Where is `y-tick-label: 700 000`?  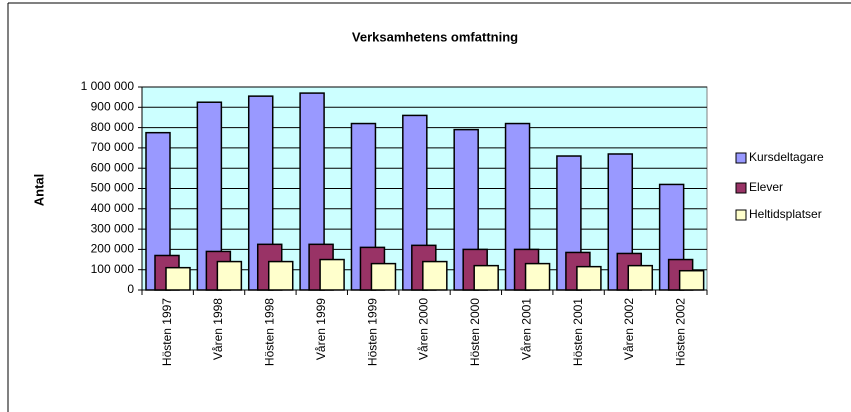 y-tick-label: 700 000 is located at coordinates (113, 147).